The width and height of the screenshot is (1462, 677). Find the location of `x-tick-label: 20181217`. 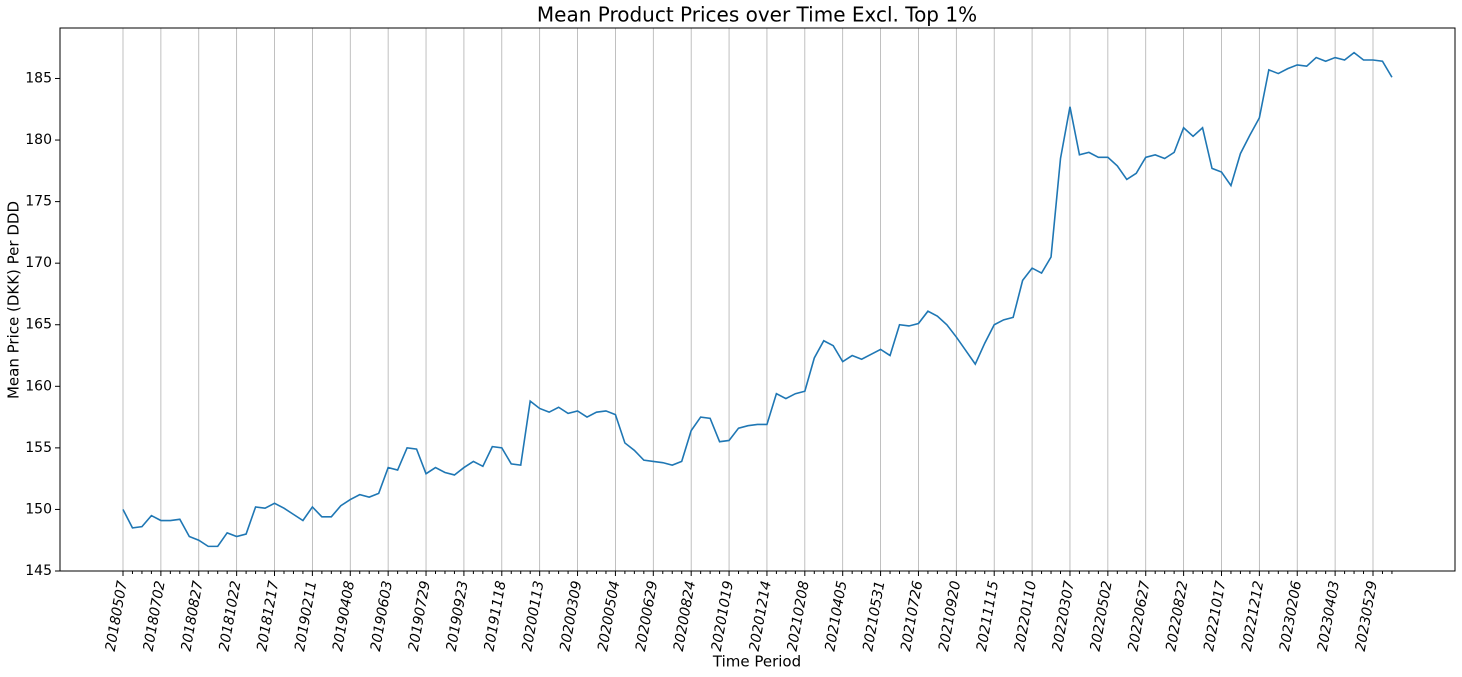

x-tick-label: 20181217 is located at coordinates (268, 616).